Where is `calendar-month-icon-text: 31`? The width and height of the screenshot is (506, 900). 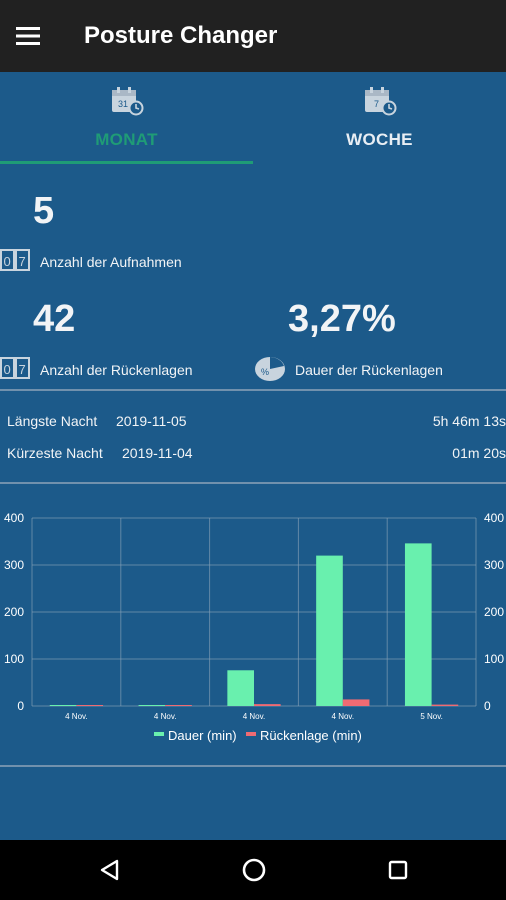 calendar-month-icon-text: 31 is located at coordinates (123, 104).